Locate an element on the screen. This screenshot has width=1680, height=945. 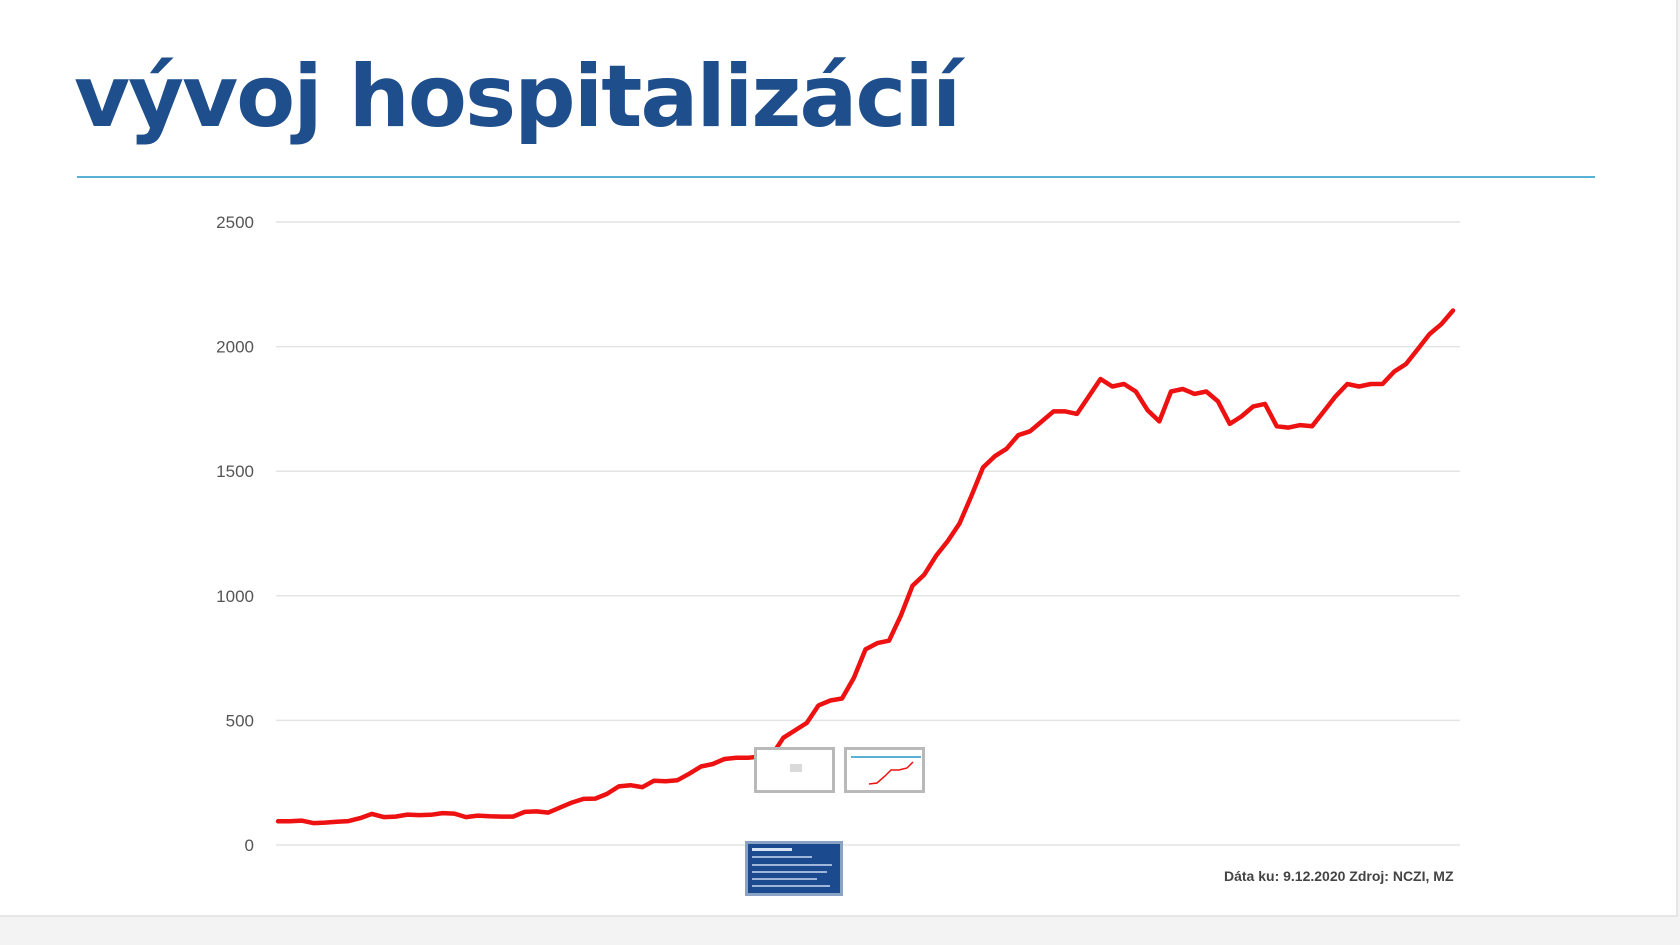
thumbnail-placeholder-icon is located at coordinates (796, 768).